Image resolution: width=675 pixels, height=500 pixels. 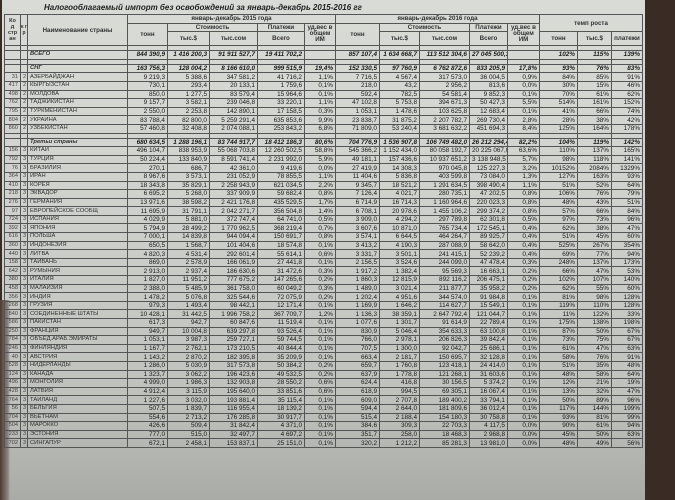 What do you see at coordinates (77, 400) in the screenshot?
I see `cell-country-name: ТАИЛАНД` at bounding box center [77, 400].